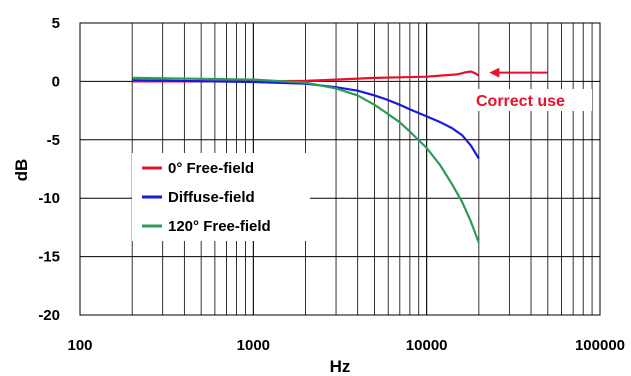 This screenshot has height=376, width=631. Describe the element at coordinates (346, 345) in the screenshot. I see `x-tick-labels: 100 1000 10000 100000` at that location.